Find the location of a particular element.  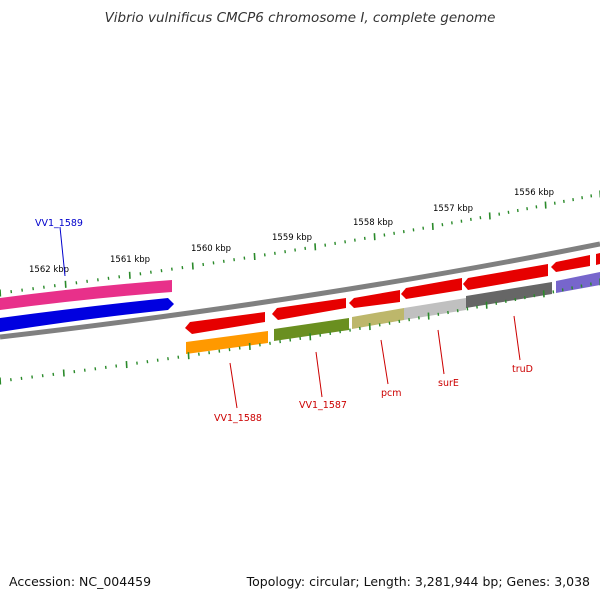

gene-label-trud: truD is located at coordinates (522, 369).